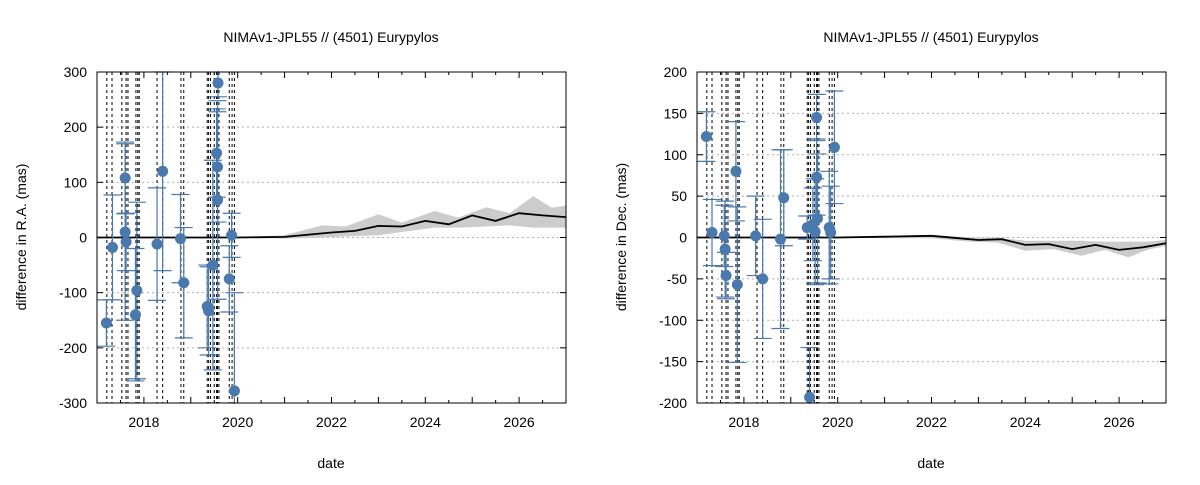 Image resolution: width=1200 pixels, height=485 pixels. I want to click on y-tick-label: -300, so click(73, 403).